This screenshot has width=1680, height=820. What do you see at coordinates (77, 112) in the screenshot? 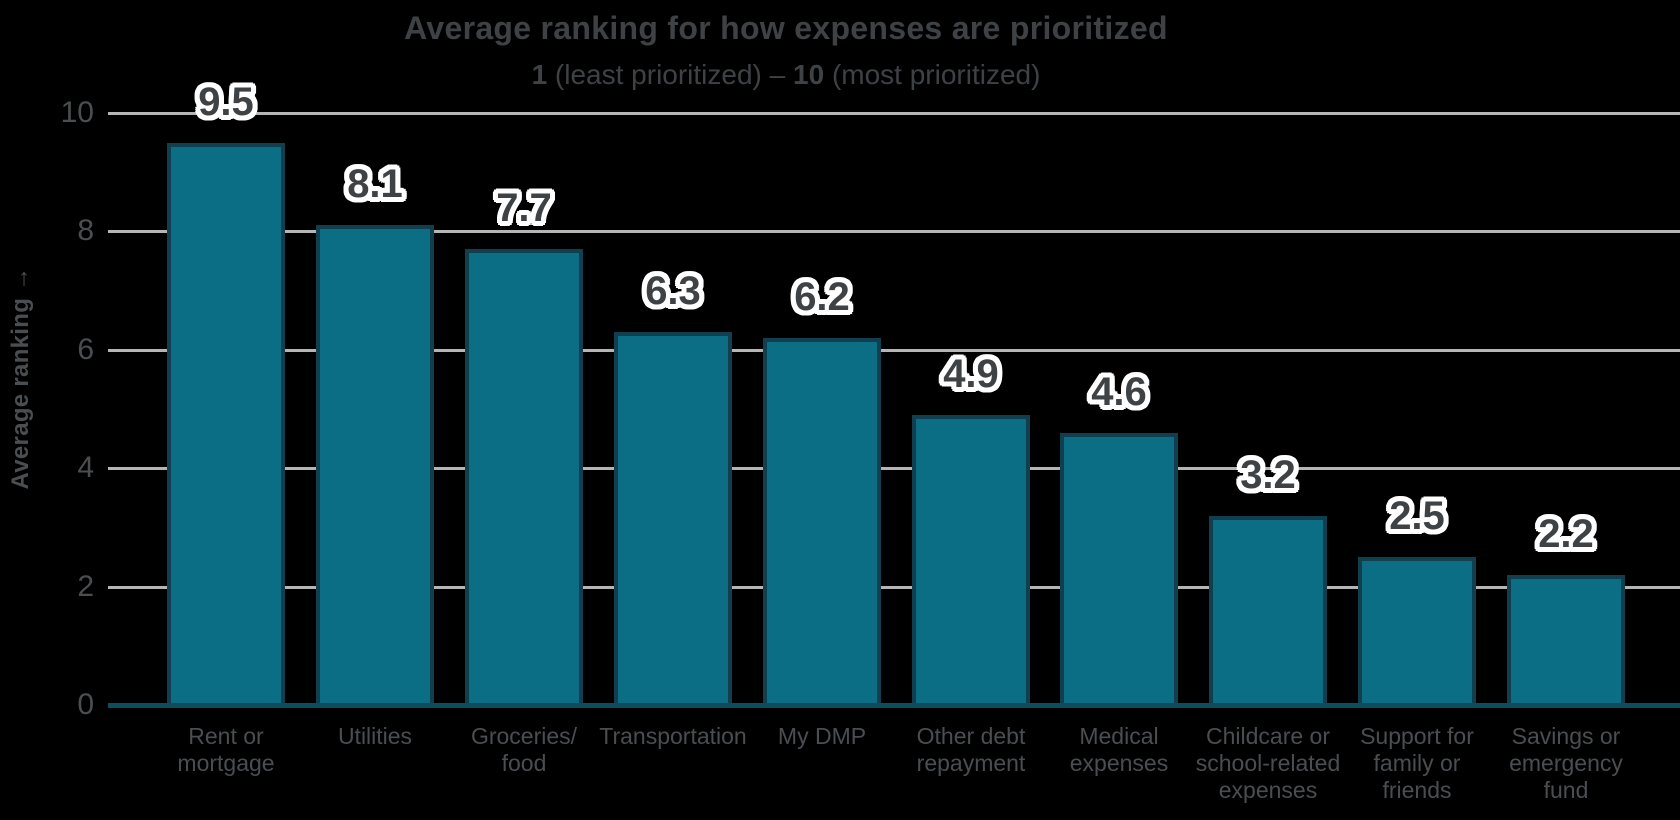
I see `y-tick-label: 10` at bounding box center [77, 112].